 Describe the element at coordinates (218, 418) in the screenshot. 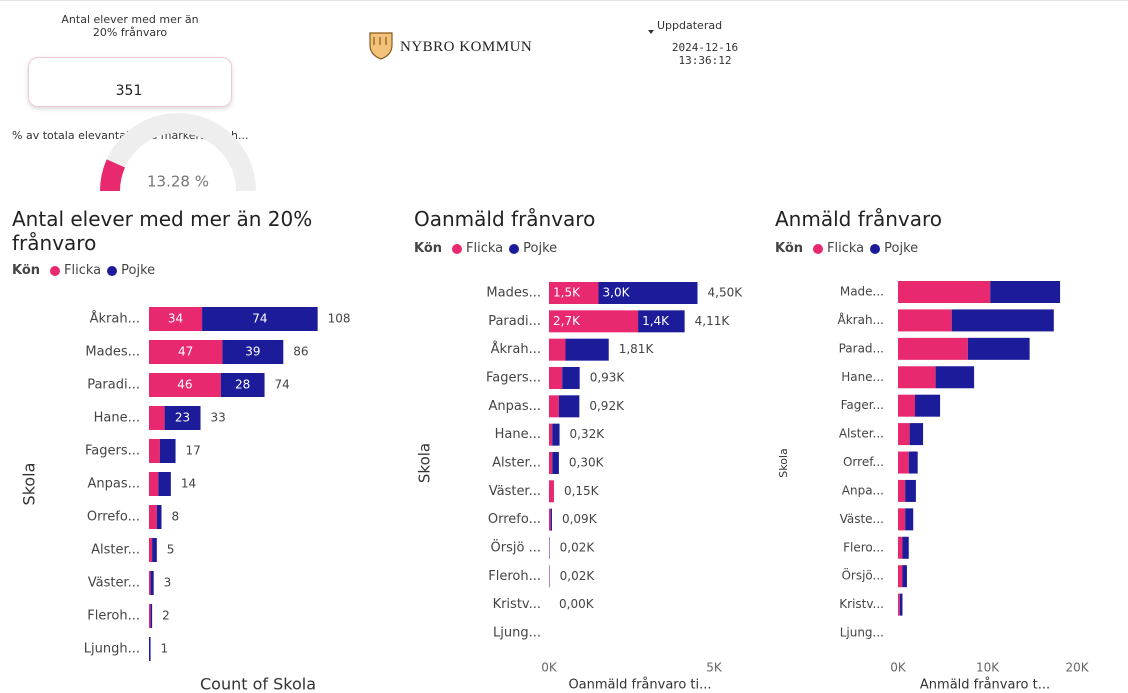

I see `total-label: 33` at that location.